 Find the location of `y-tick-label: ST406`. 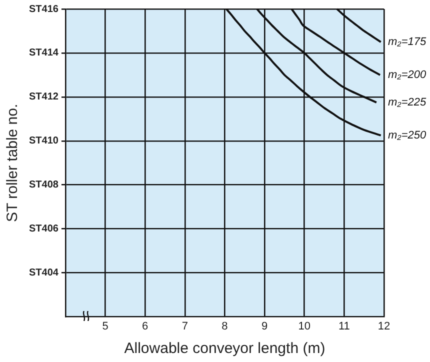

y-tick-label: ST406 is located at coordinates (43, 229).